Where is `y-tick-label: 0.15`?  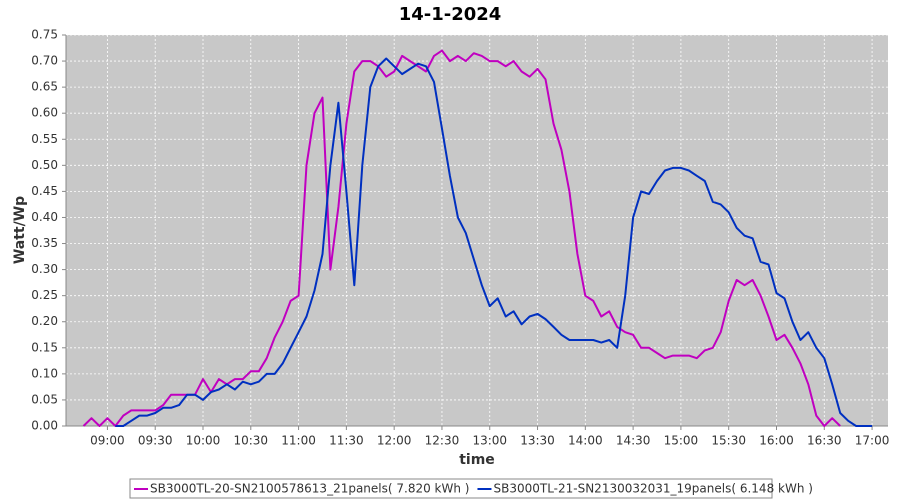
y-tick-label: 0.15 is located at coordinates (44, 347).